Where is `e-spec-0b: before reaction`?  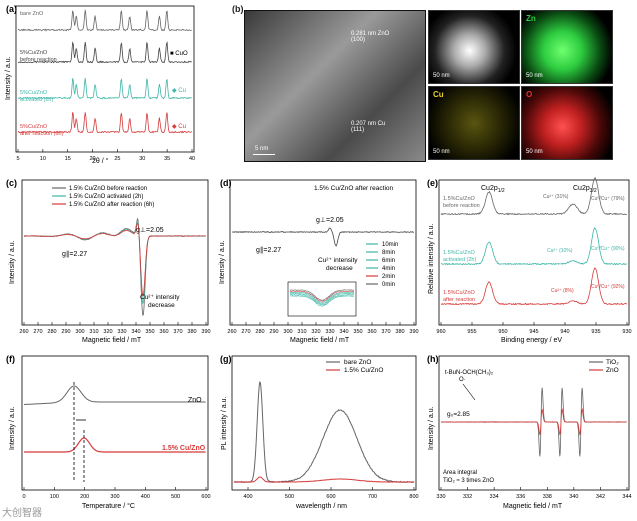
e-spec-0b: before reaction is located at coordinates (461, 206).